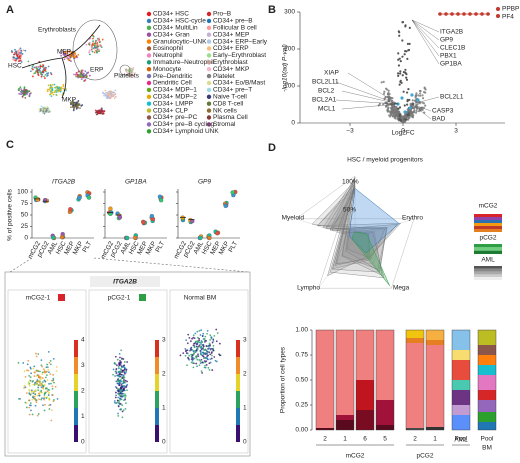 The width and height of the screenshot is (520, 463). What do you see at coordinates (173, 76) in the screenshot?
I see `legend-entry: Pre–Dendritic` at bounding box center [173, 76].